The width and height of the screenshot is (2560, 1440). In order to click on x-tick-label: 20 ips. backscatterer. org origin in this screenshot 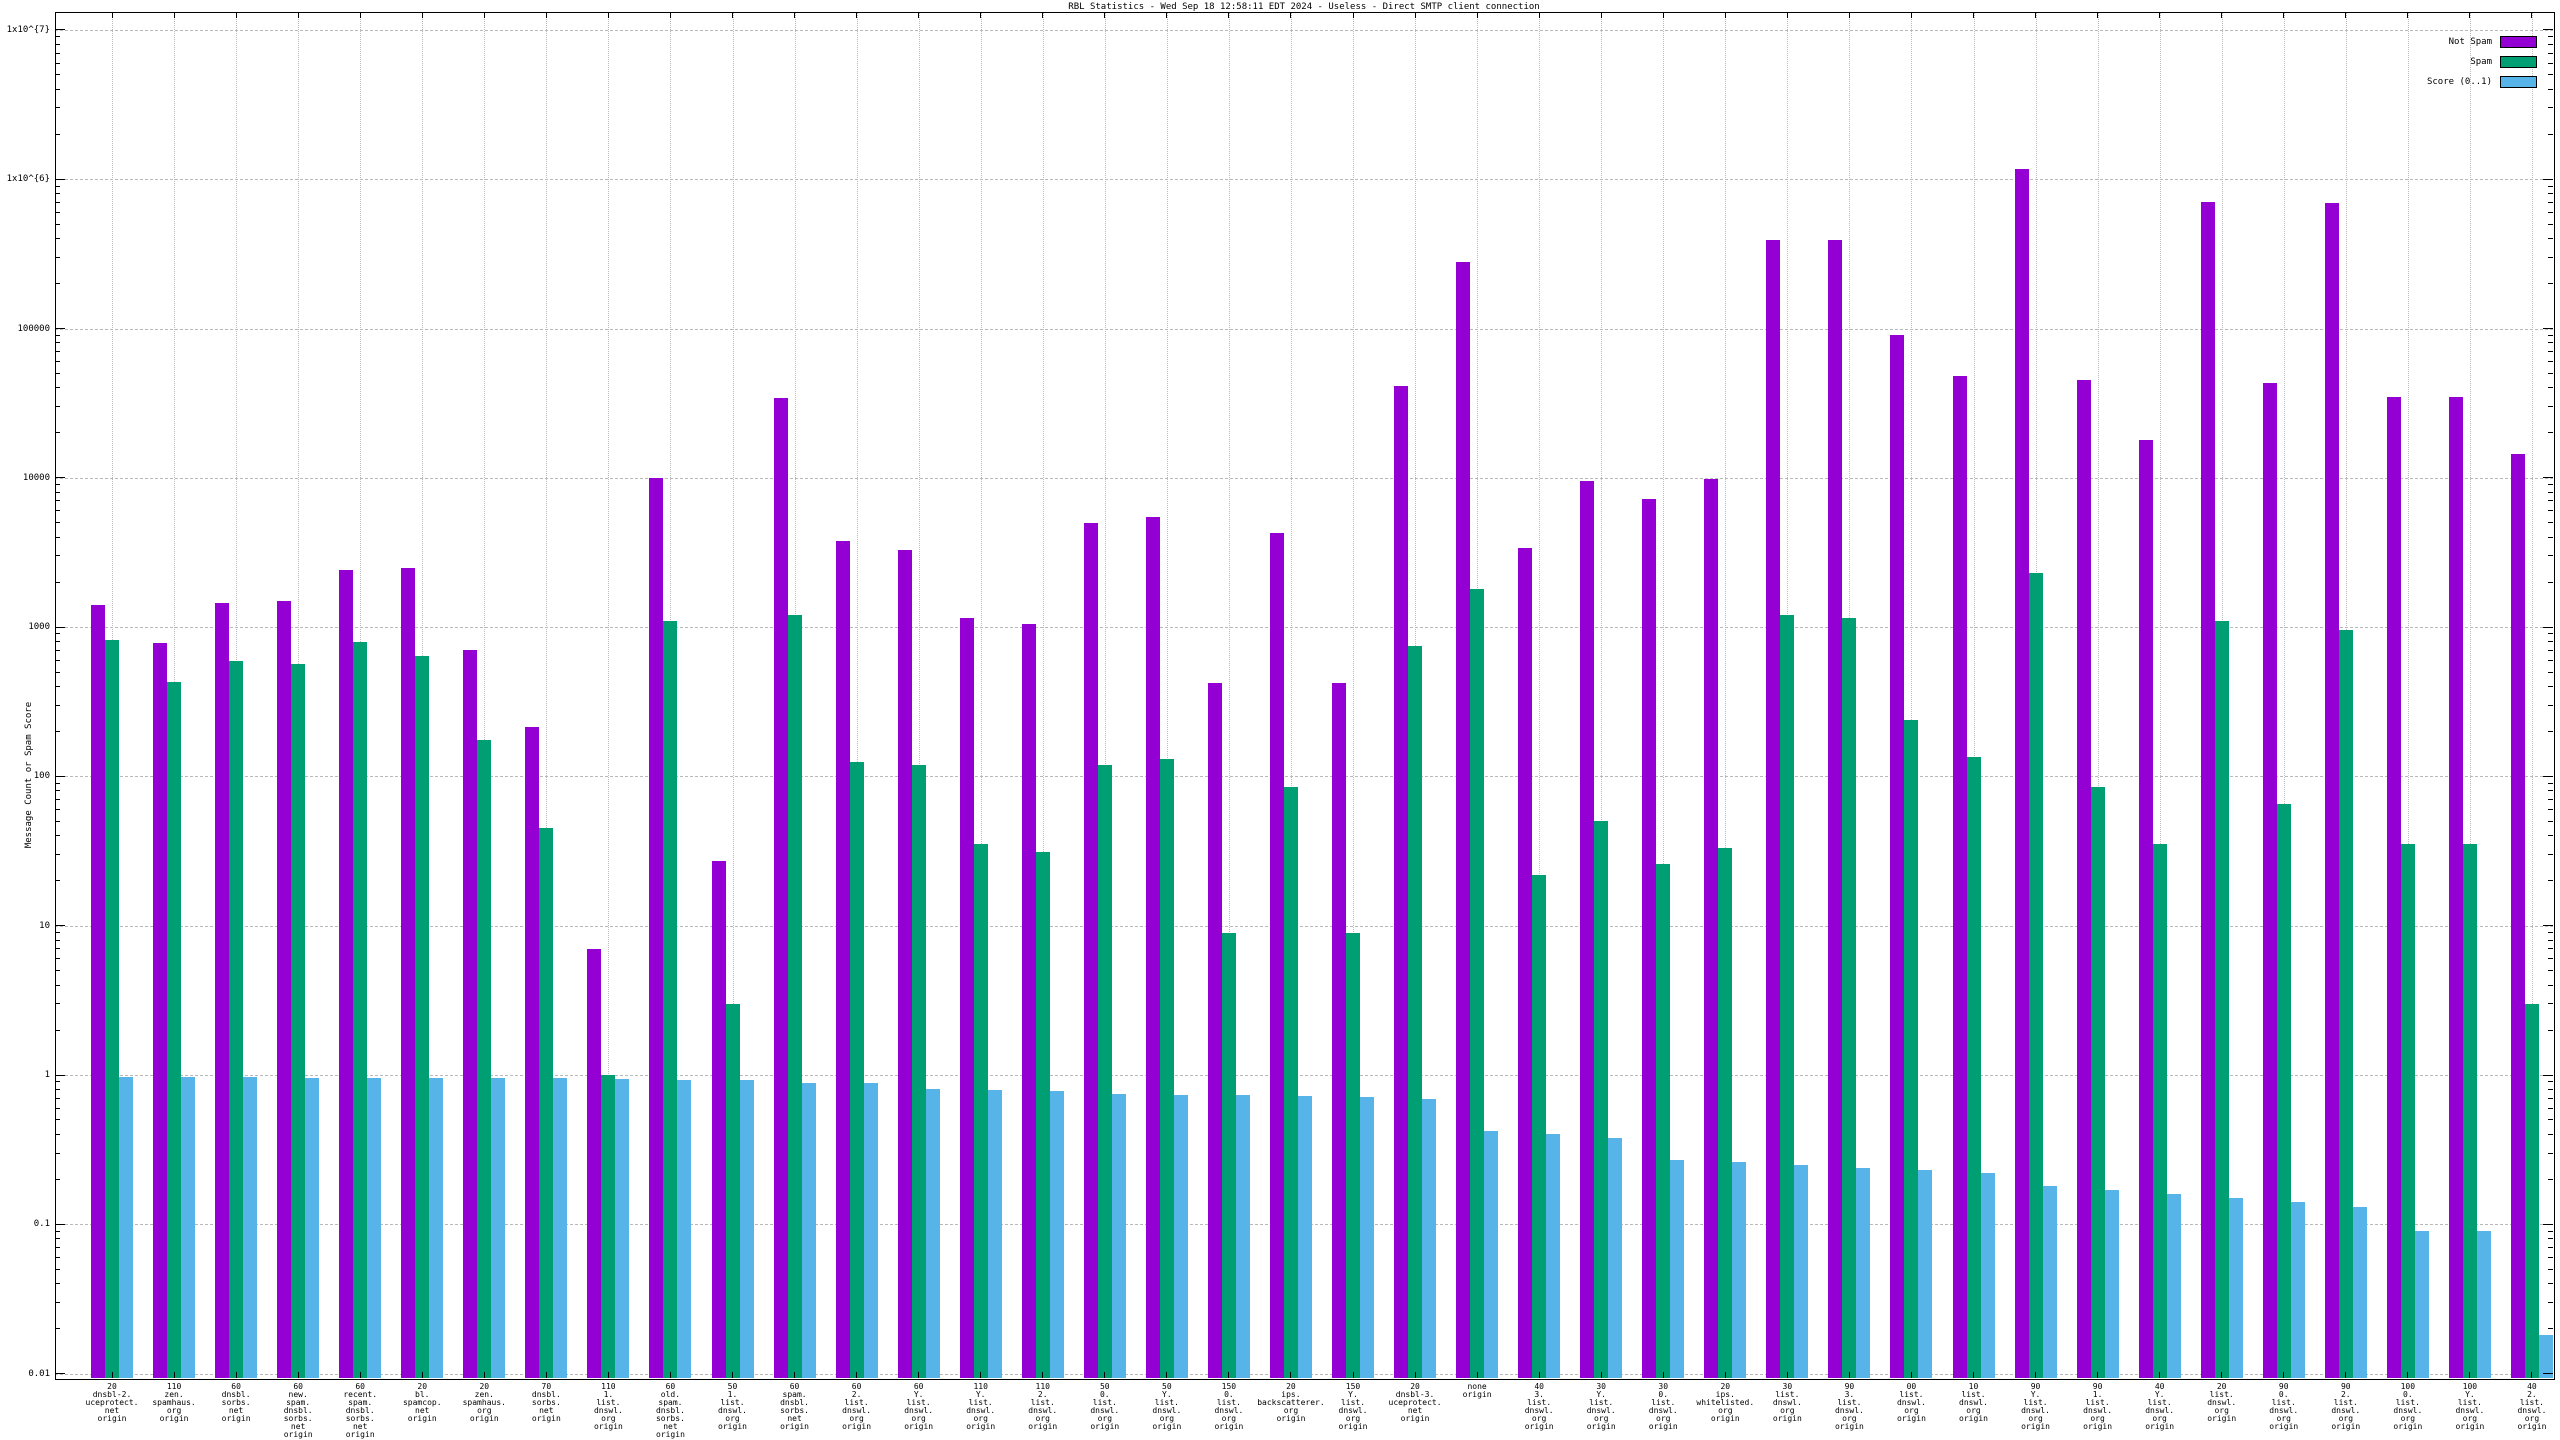, I will do `click(1291, 1402)`.